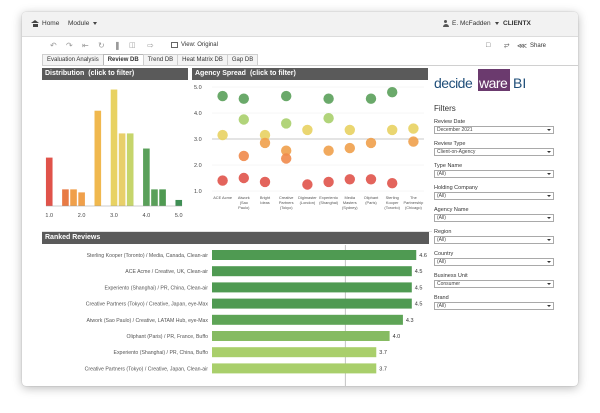 The width and height of the screenshot is (600, 413). I want to click on filter-label: Holding Company, so click(456, 188).